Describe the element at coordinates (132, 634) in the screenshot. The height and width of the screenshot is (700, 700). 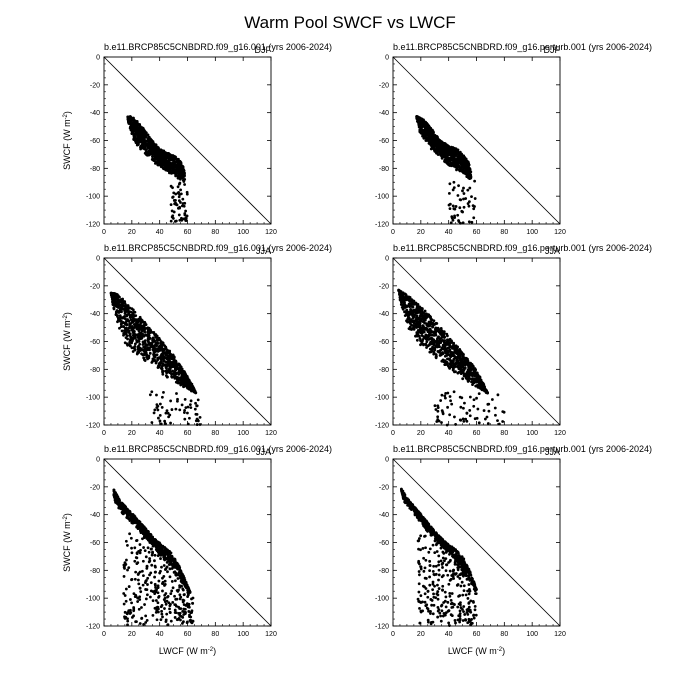
I see `x-tick-label: 20` at that location.